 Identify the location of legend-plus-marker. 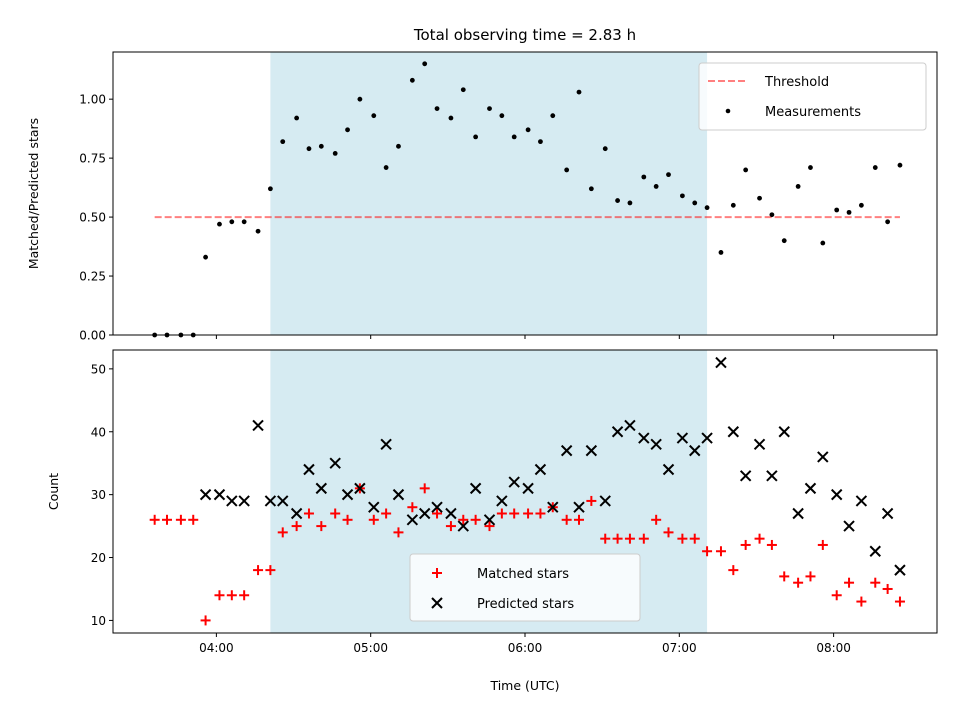
(437, 573).